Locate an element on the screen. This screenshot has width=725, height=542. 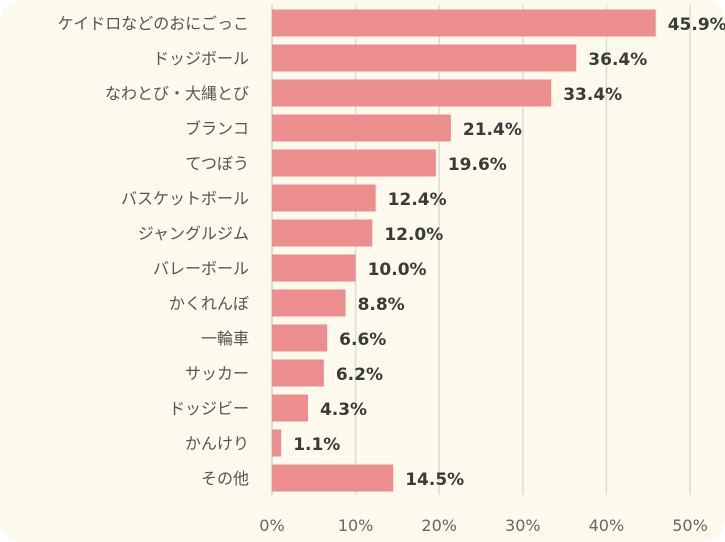
x-tick-label: 40% is located at coordinates (607, 525).